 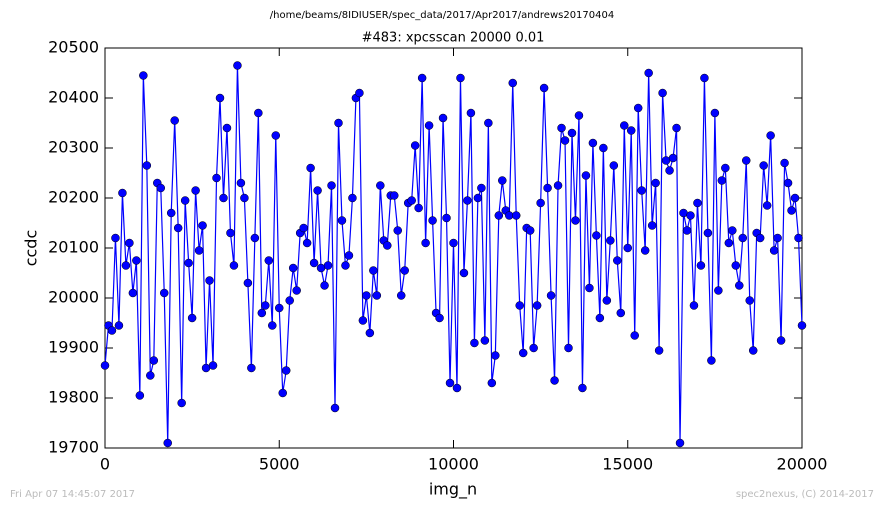 I want to click on y-tick-label: 20100, so click(x=73, y=247).